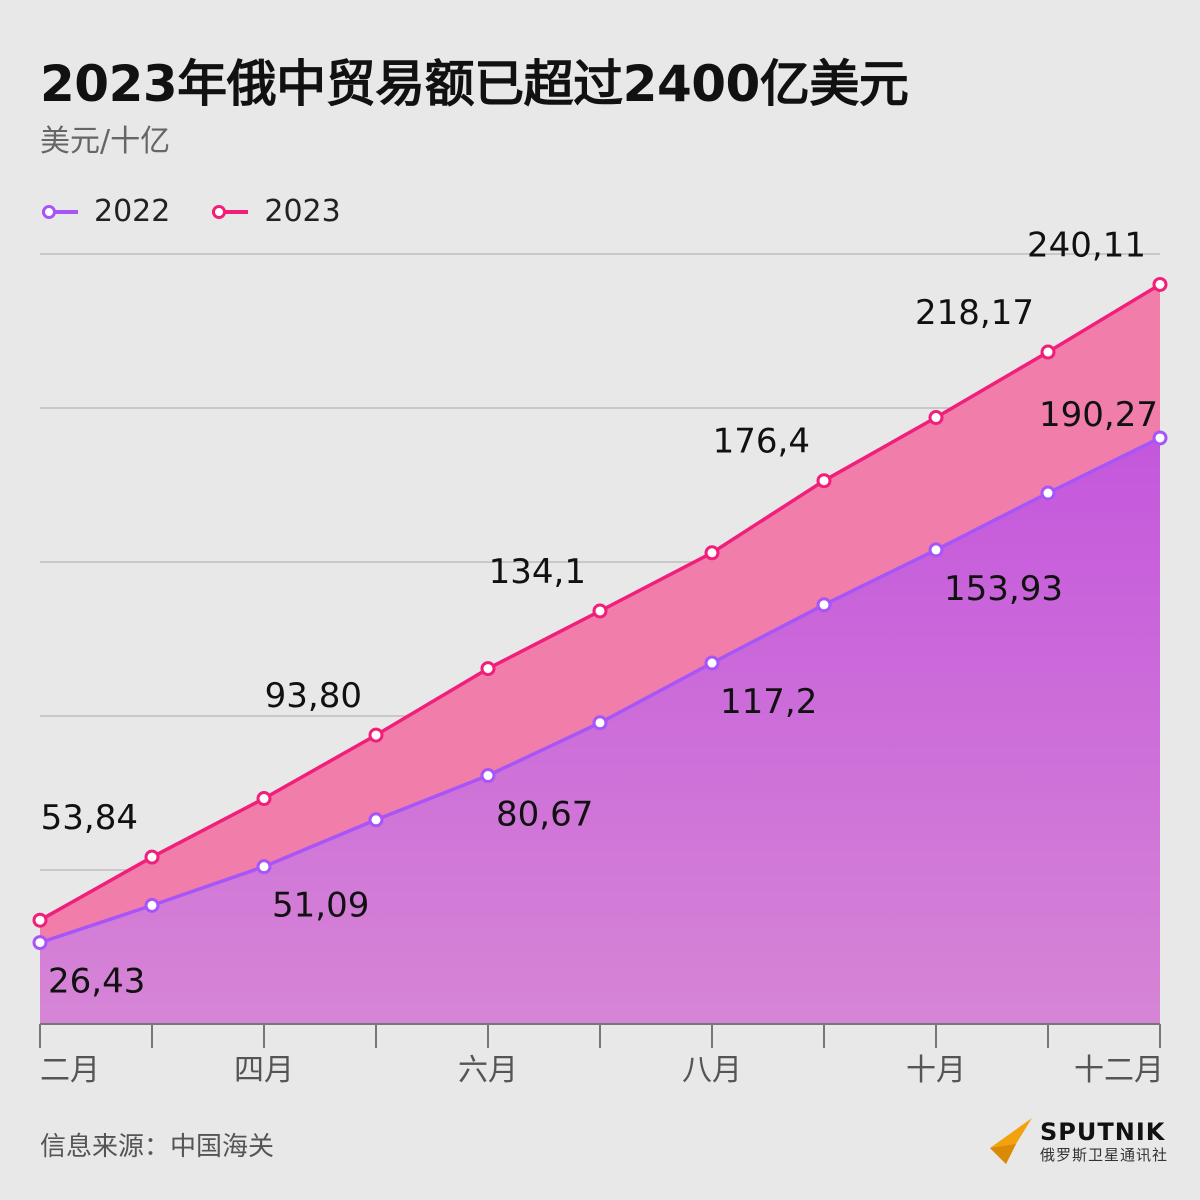 This screenshot has height=1200, width=1200. Describe the element at coordinates (1103, 1132) in the screenshot. I see `logo-name: SPUTNIK` at that location.